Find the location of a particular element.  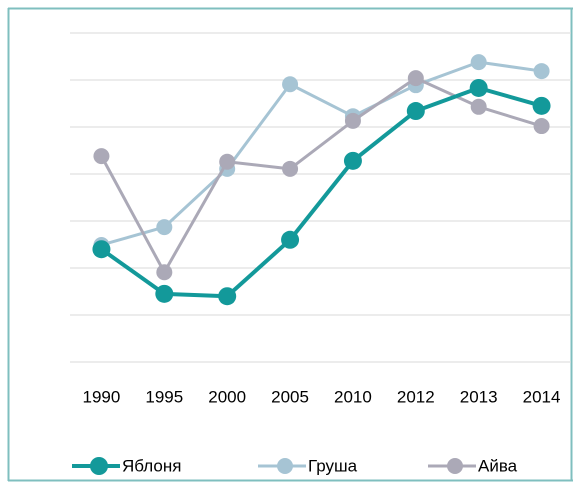

x-tick-label: 2005 is located at coordinates (290, 396).